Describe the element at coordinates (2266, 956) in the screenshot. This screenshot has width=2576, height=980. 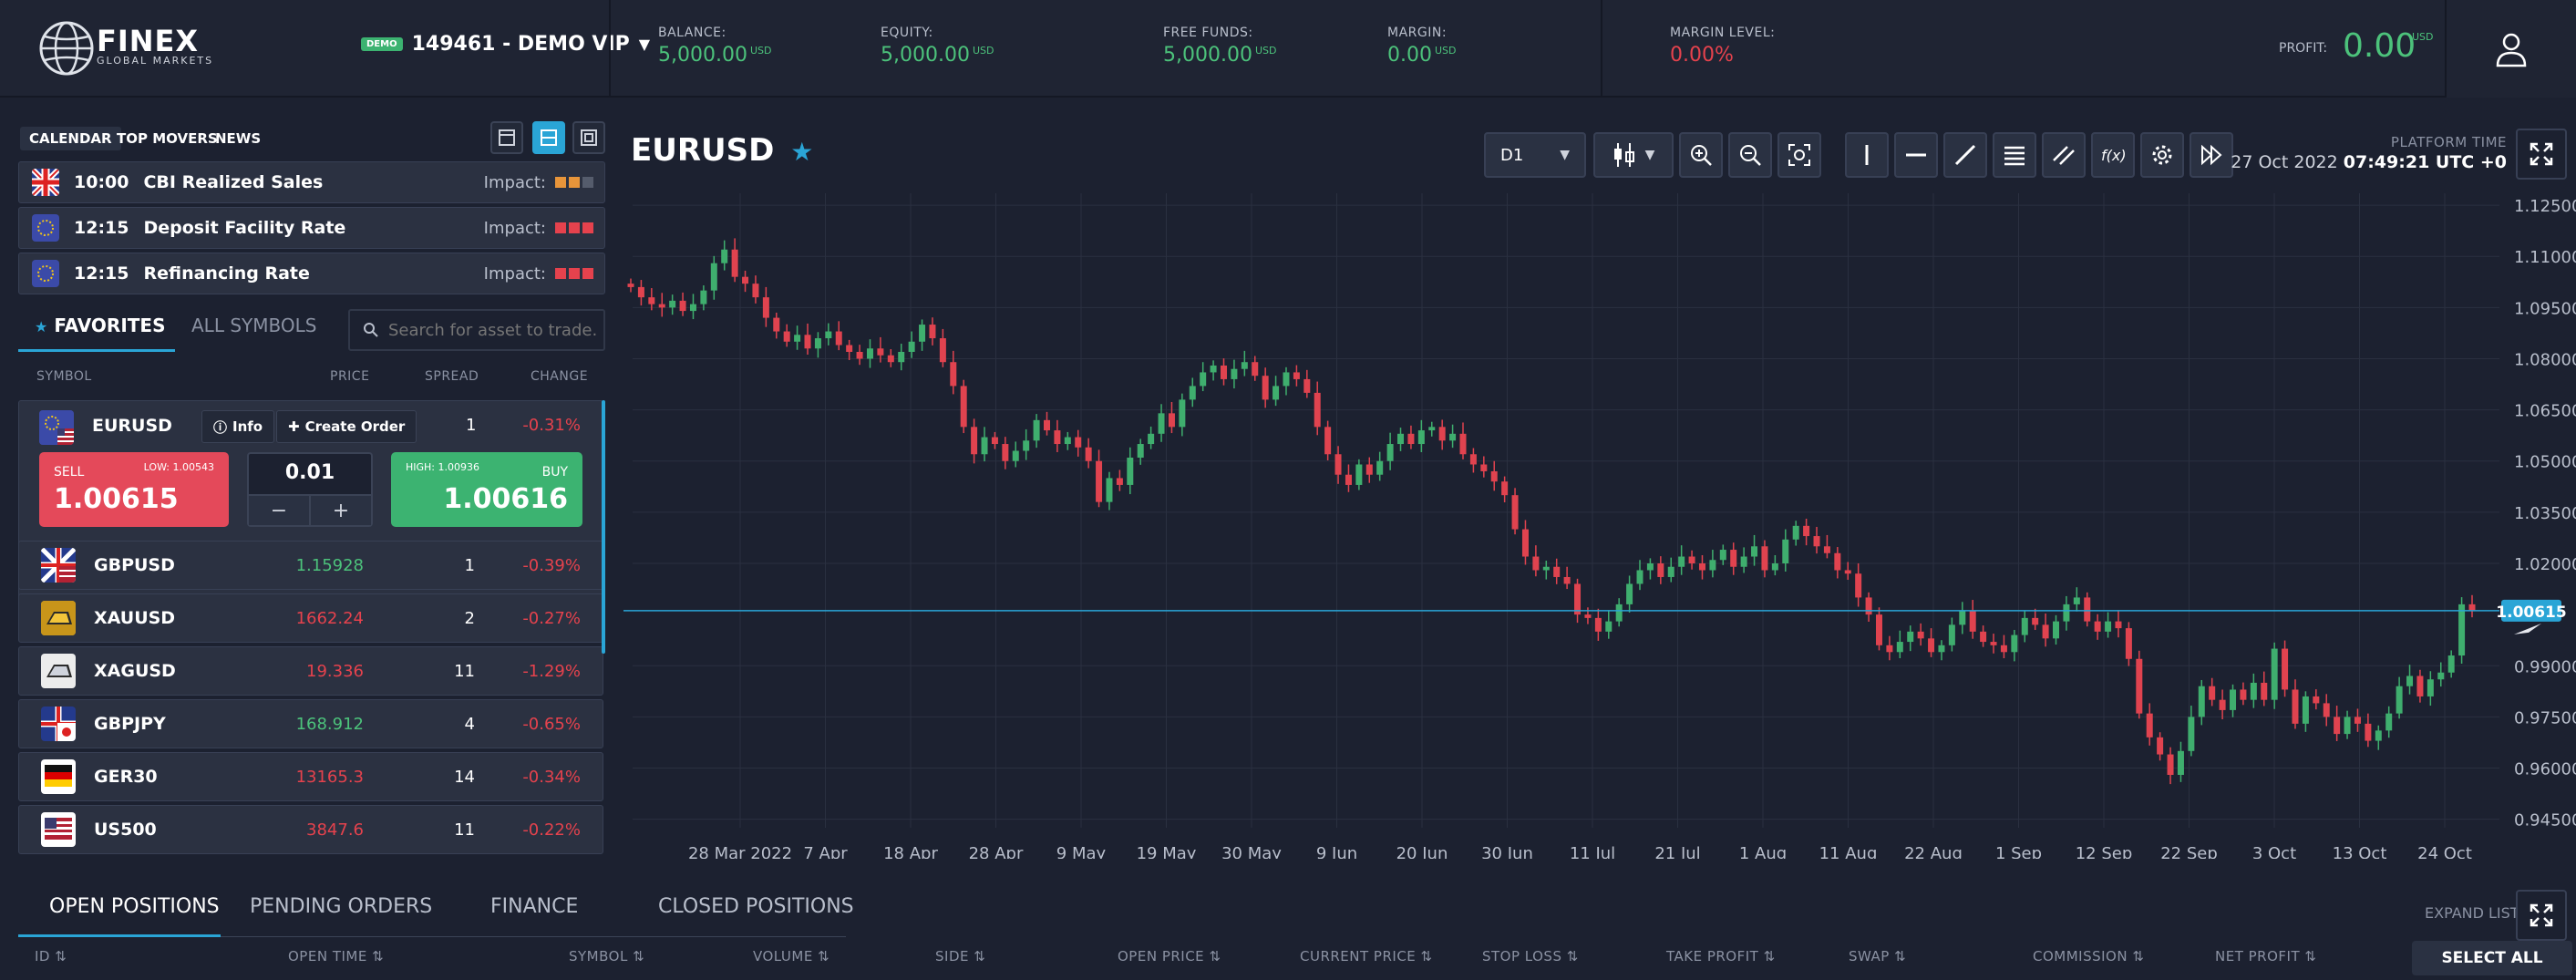
I see `col-net-profit: NET PROFIT ⇅` at that location.